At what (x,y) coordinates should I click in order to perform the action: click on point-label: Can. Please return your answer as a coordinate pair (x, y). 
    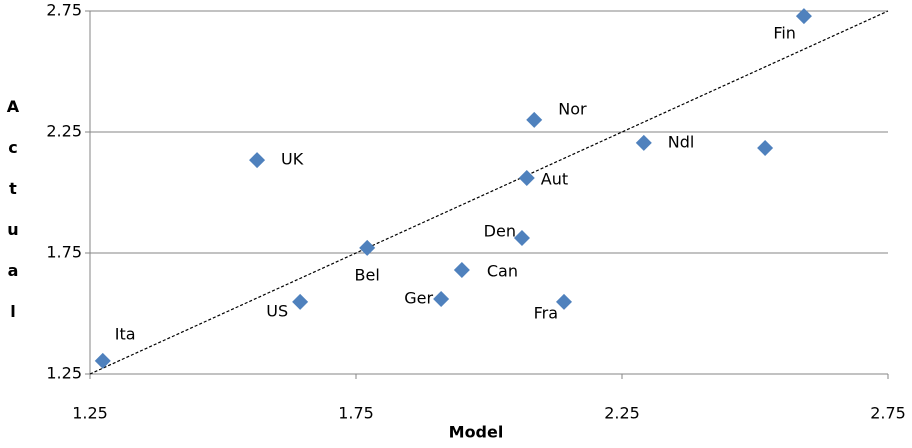
    Looking at the image, I should click on (502, 270).